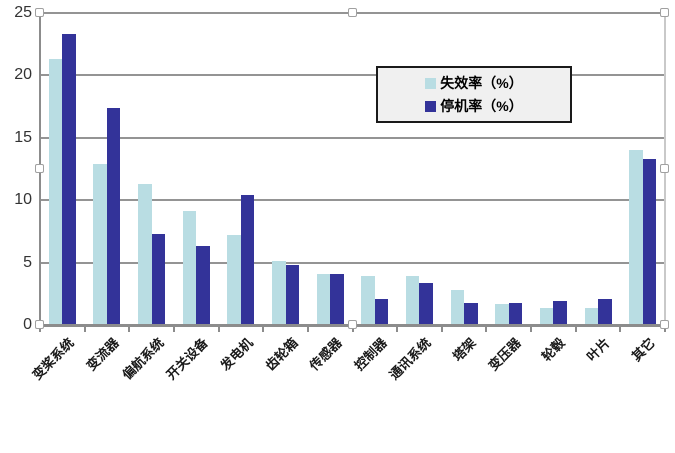 The image size is (675, 453). Describe the element at coordinates (515, 313) in the screenshot. I see `bar-series1-变压器` at that location.